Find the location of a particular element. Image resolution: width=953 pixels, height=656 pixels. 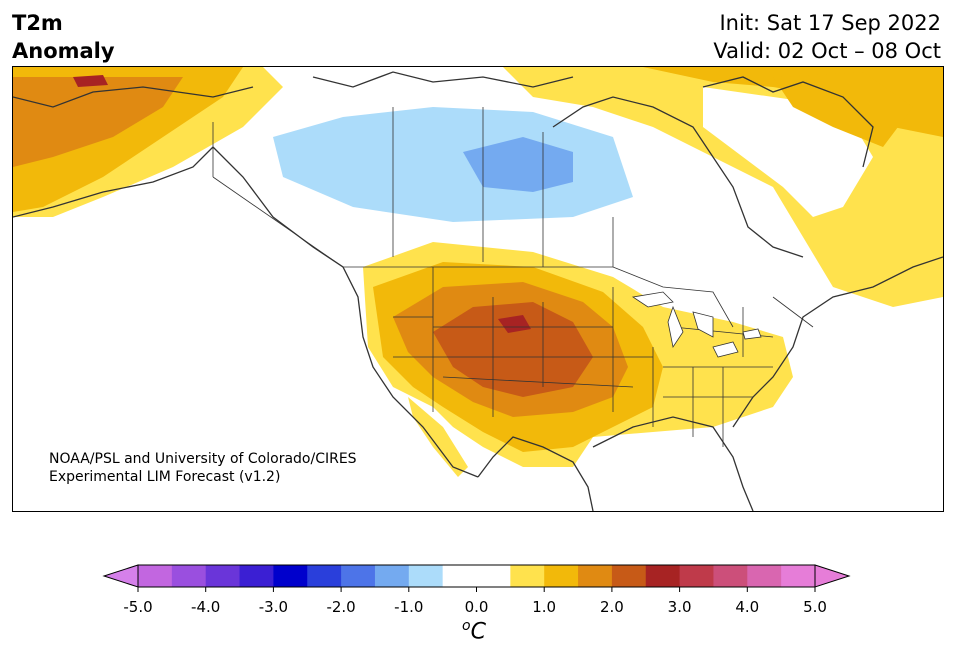

greenland-gold is located at coordinates (843, 109).